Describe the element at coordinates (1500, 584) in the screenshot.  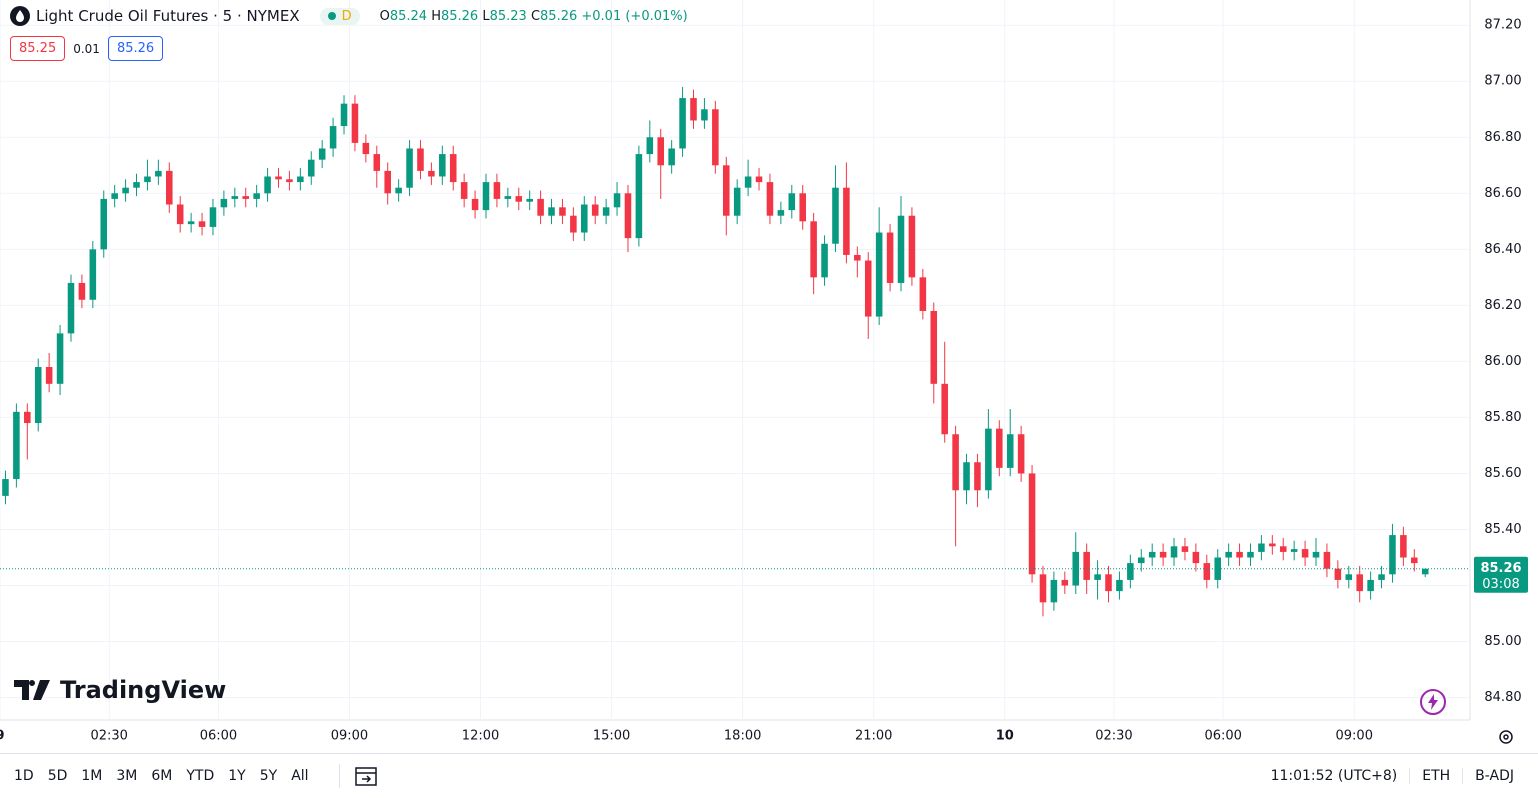
I see `countdown: 03:08` at that location.